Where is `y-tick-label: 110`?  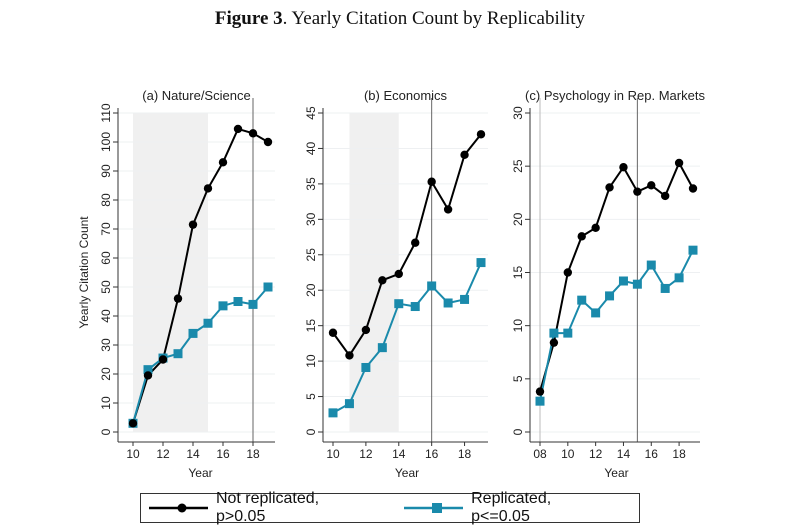
y-tick-label: 110 is located at coordinates (106, 112).